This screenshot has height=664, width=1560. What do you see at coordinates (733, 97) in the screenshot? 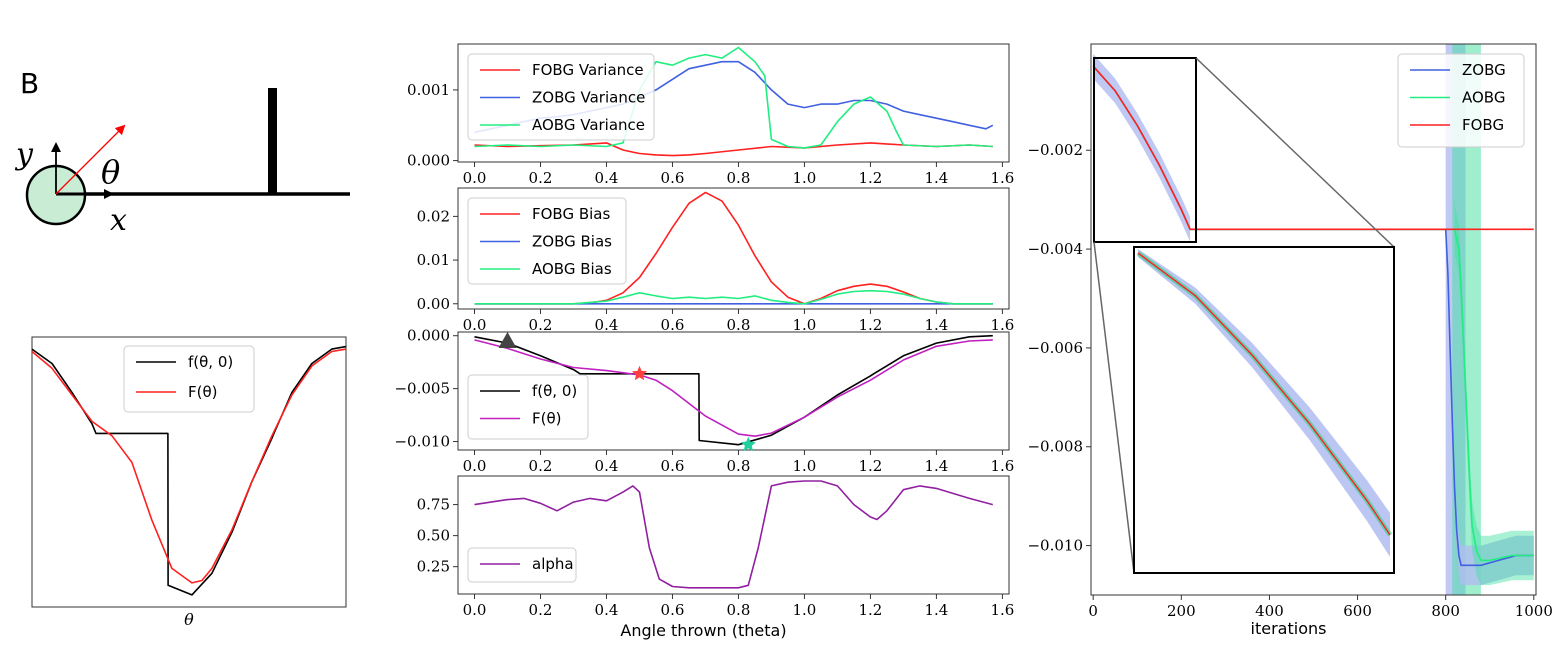
I see `series-line-aobg-variance` at bounding box center [733, 97].